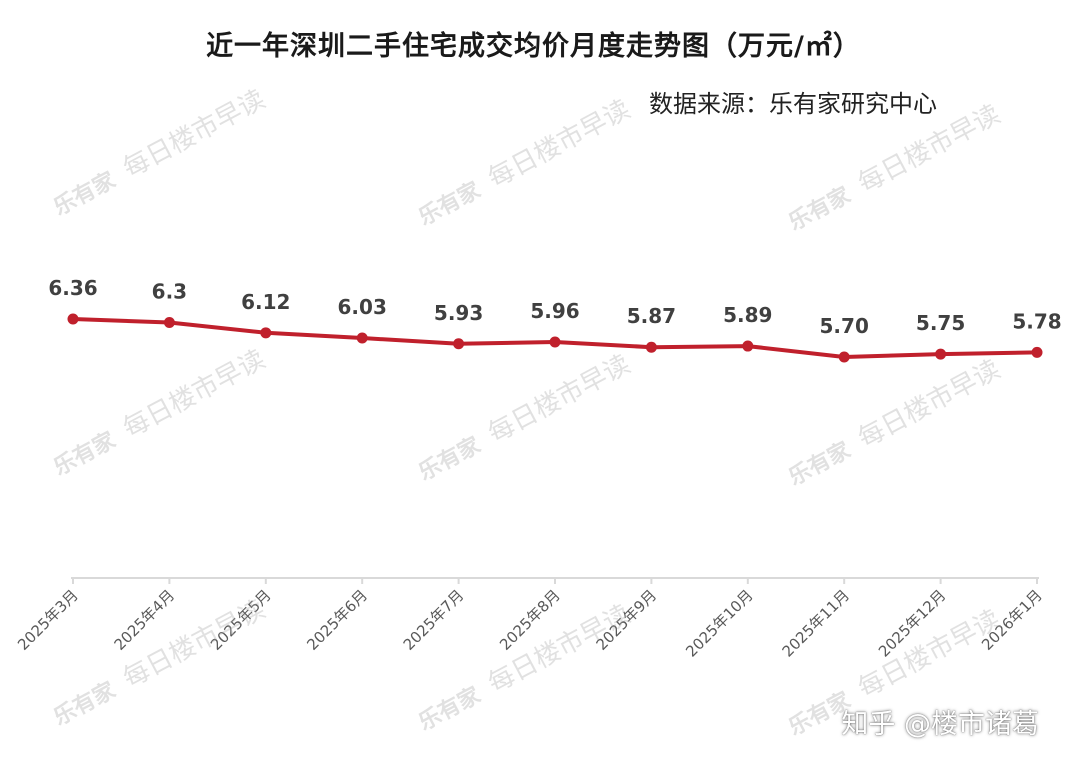  Describe the element at coordinates (434, 620) in the screenshot. I see `x-tick-label: 2025年7月` at that location.